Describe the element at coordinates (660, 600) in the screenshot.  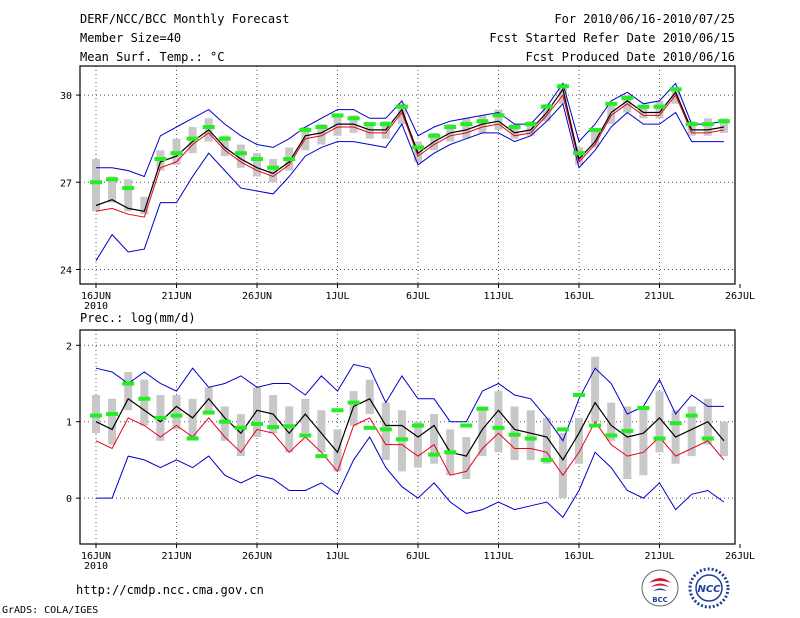
I see `bcc-logo-text: BCC` at that location.